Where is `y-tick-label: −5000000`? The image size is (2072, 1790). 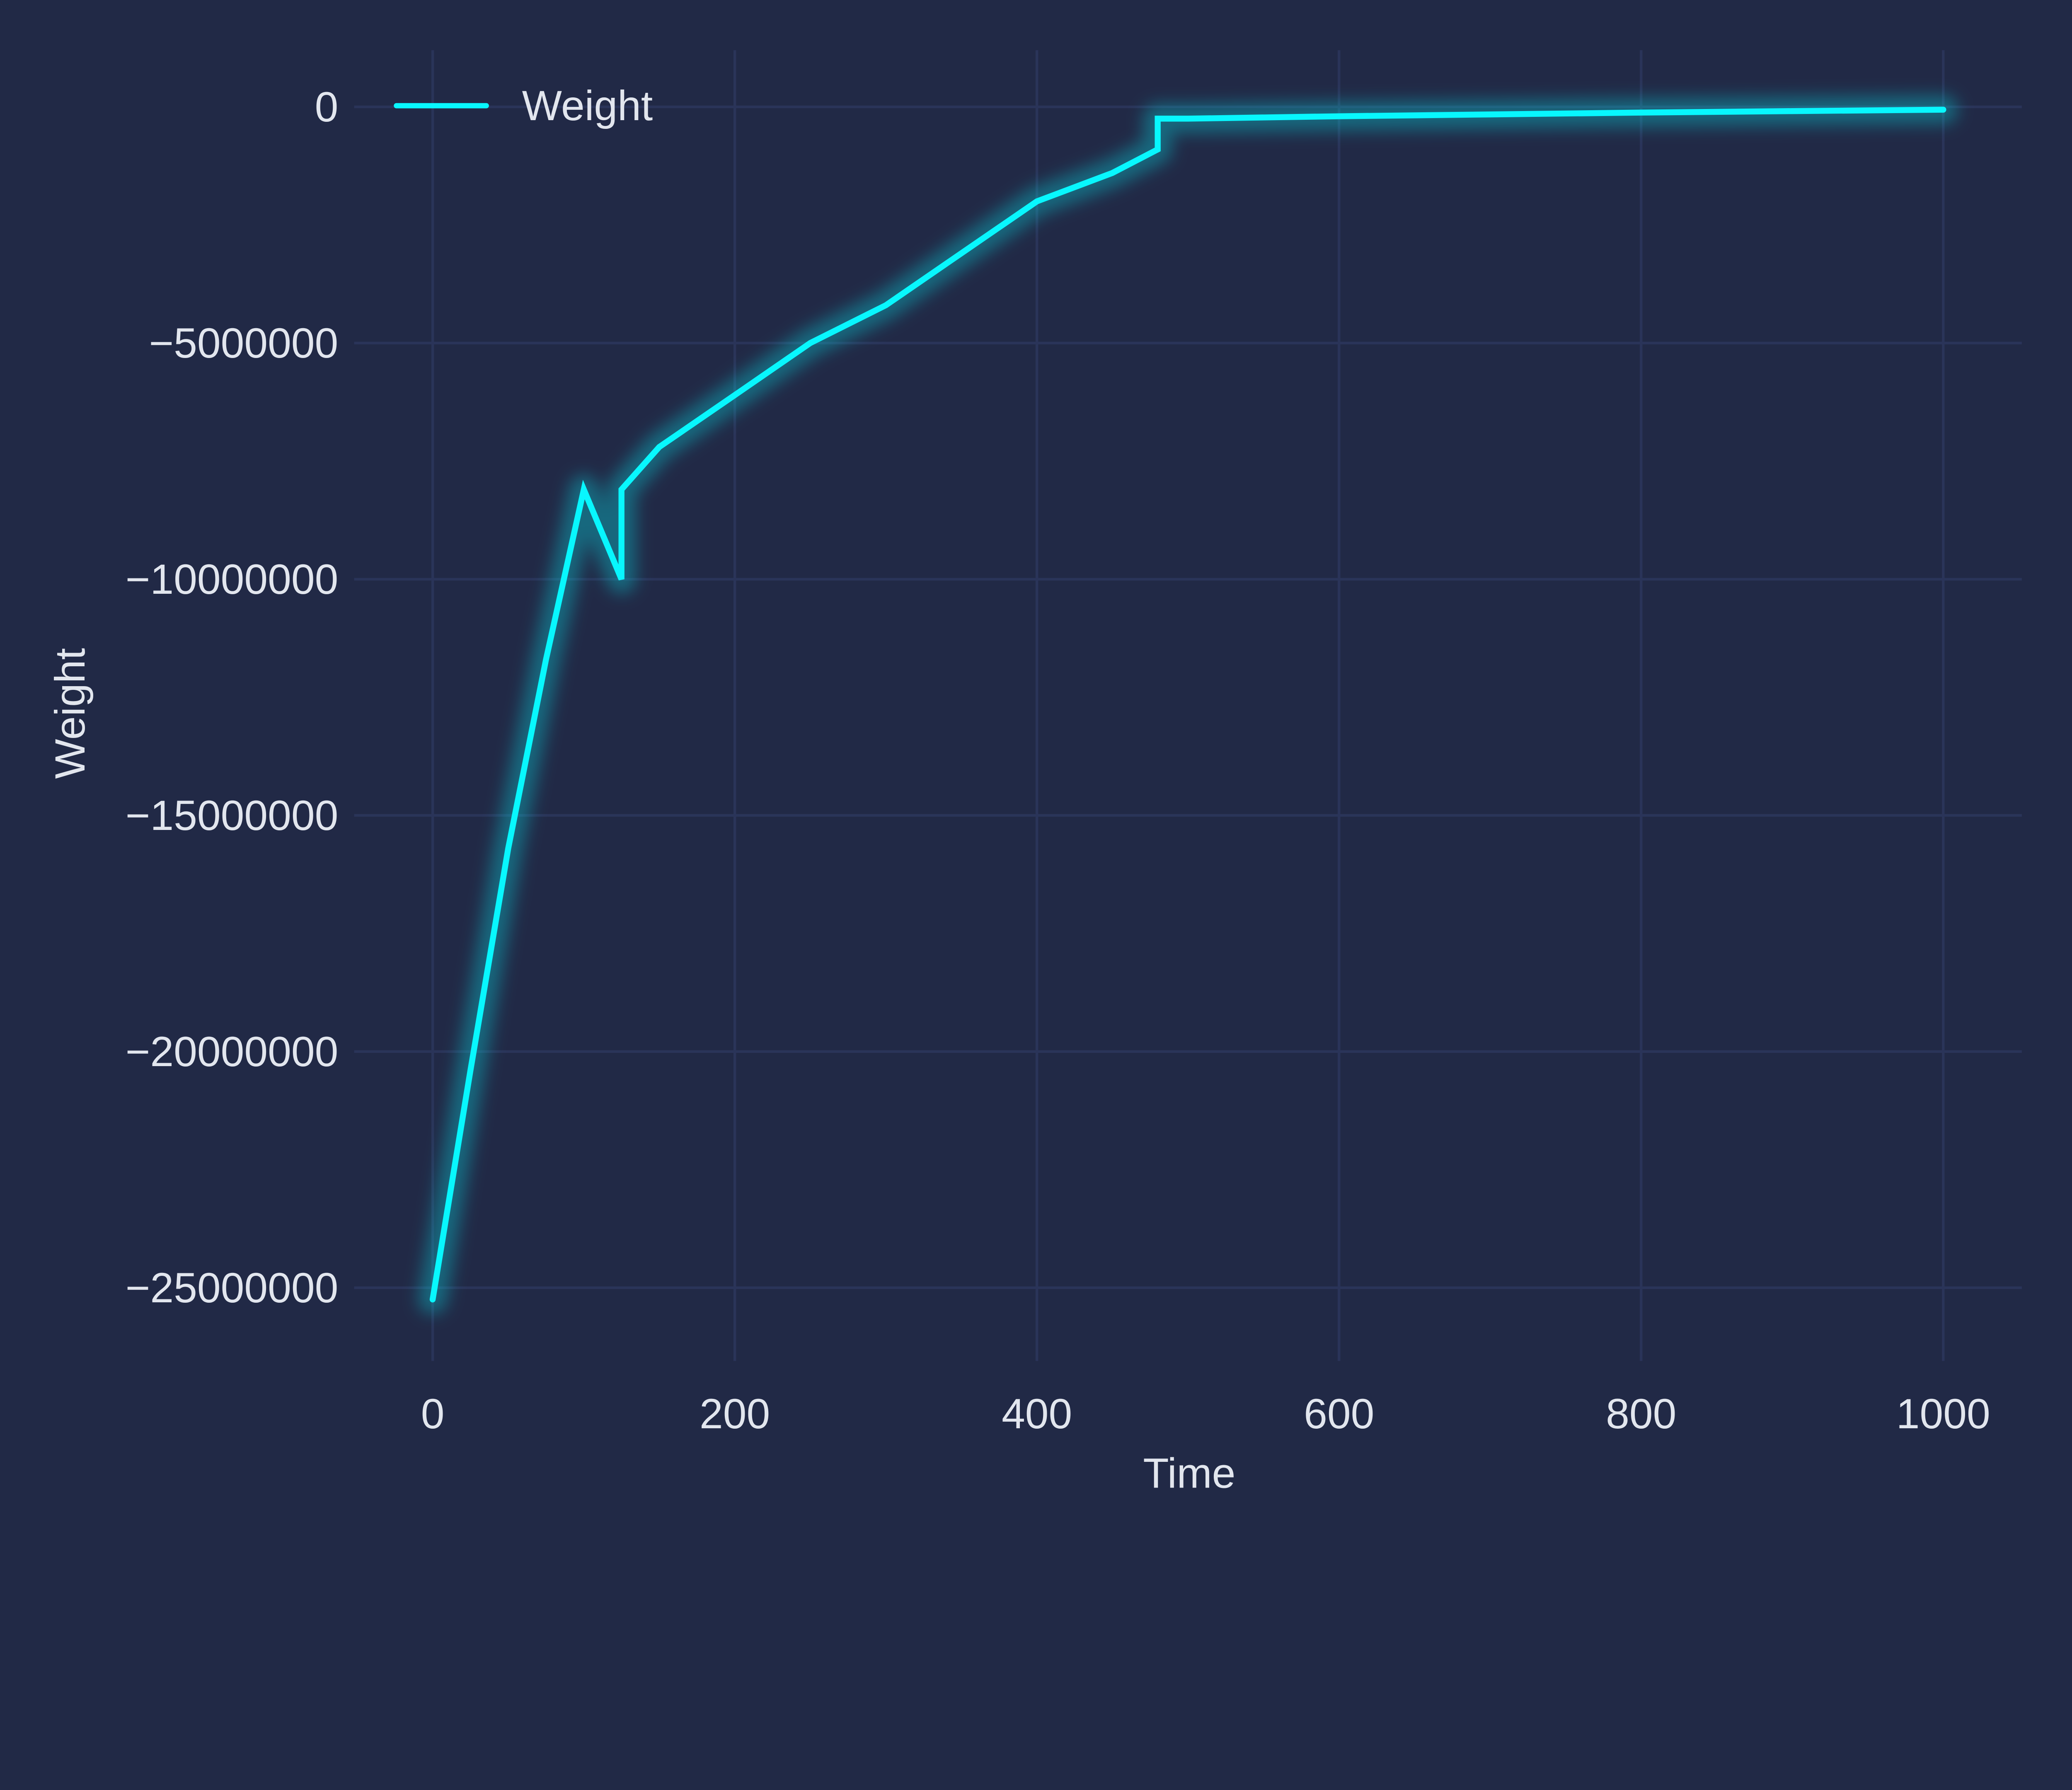 y-tick-label: −5000000 is located at coordinates (244, 343).